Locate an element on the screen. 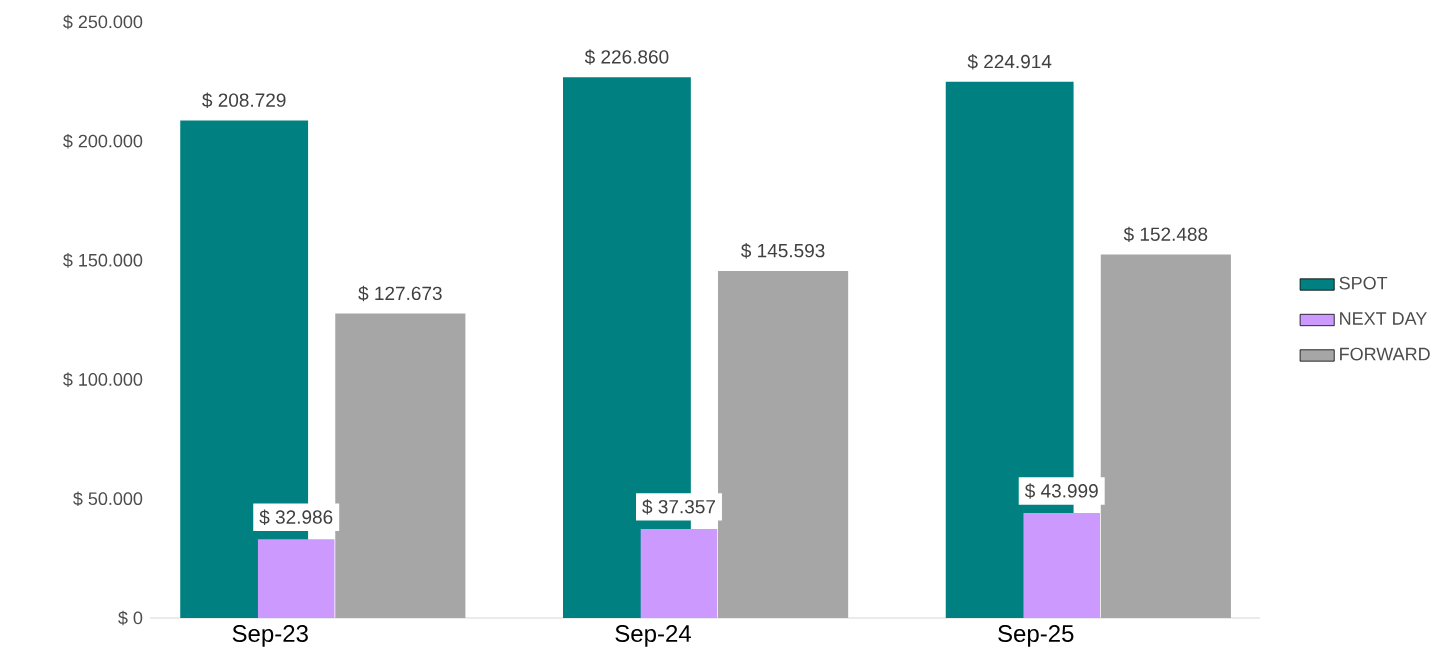 This screenshot has height=664, width=1442. legend-label: NEXT DAY is located at coordinates (1383, 318).